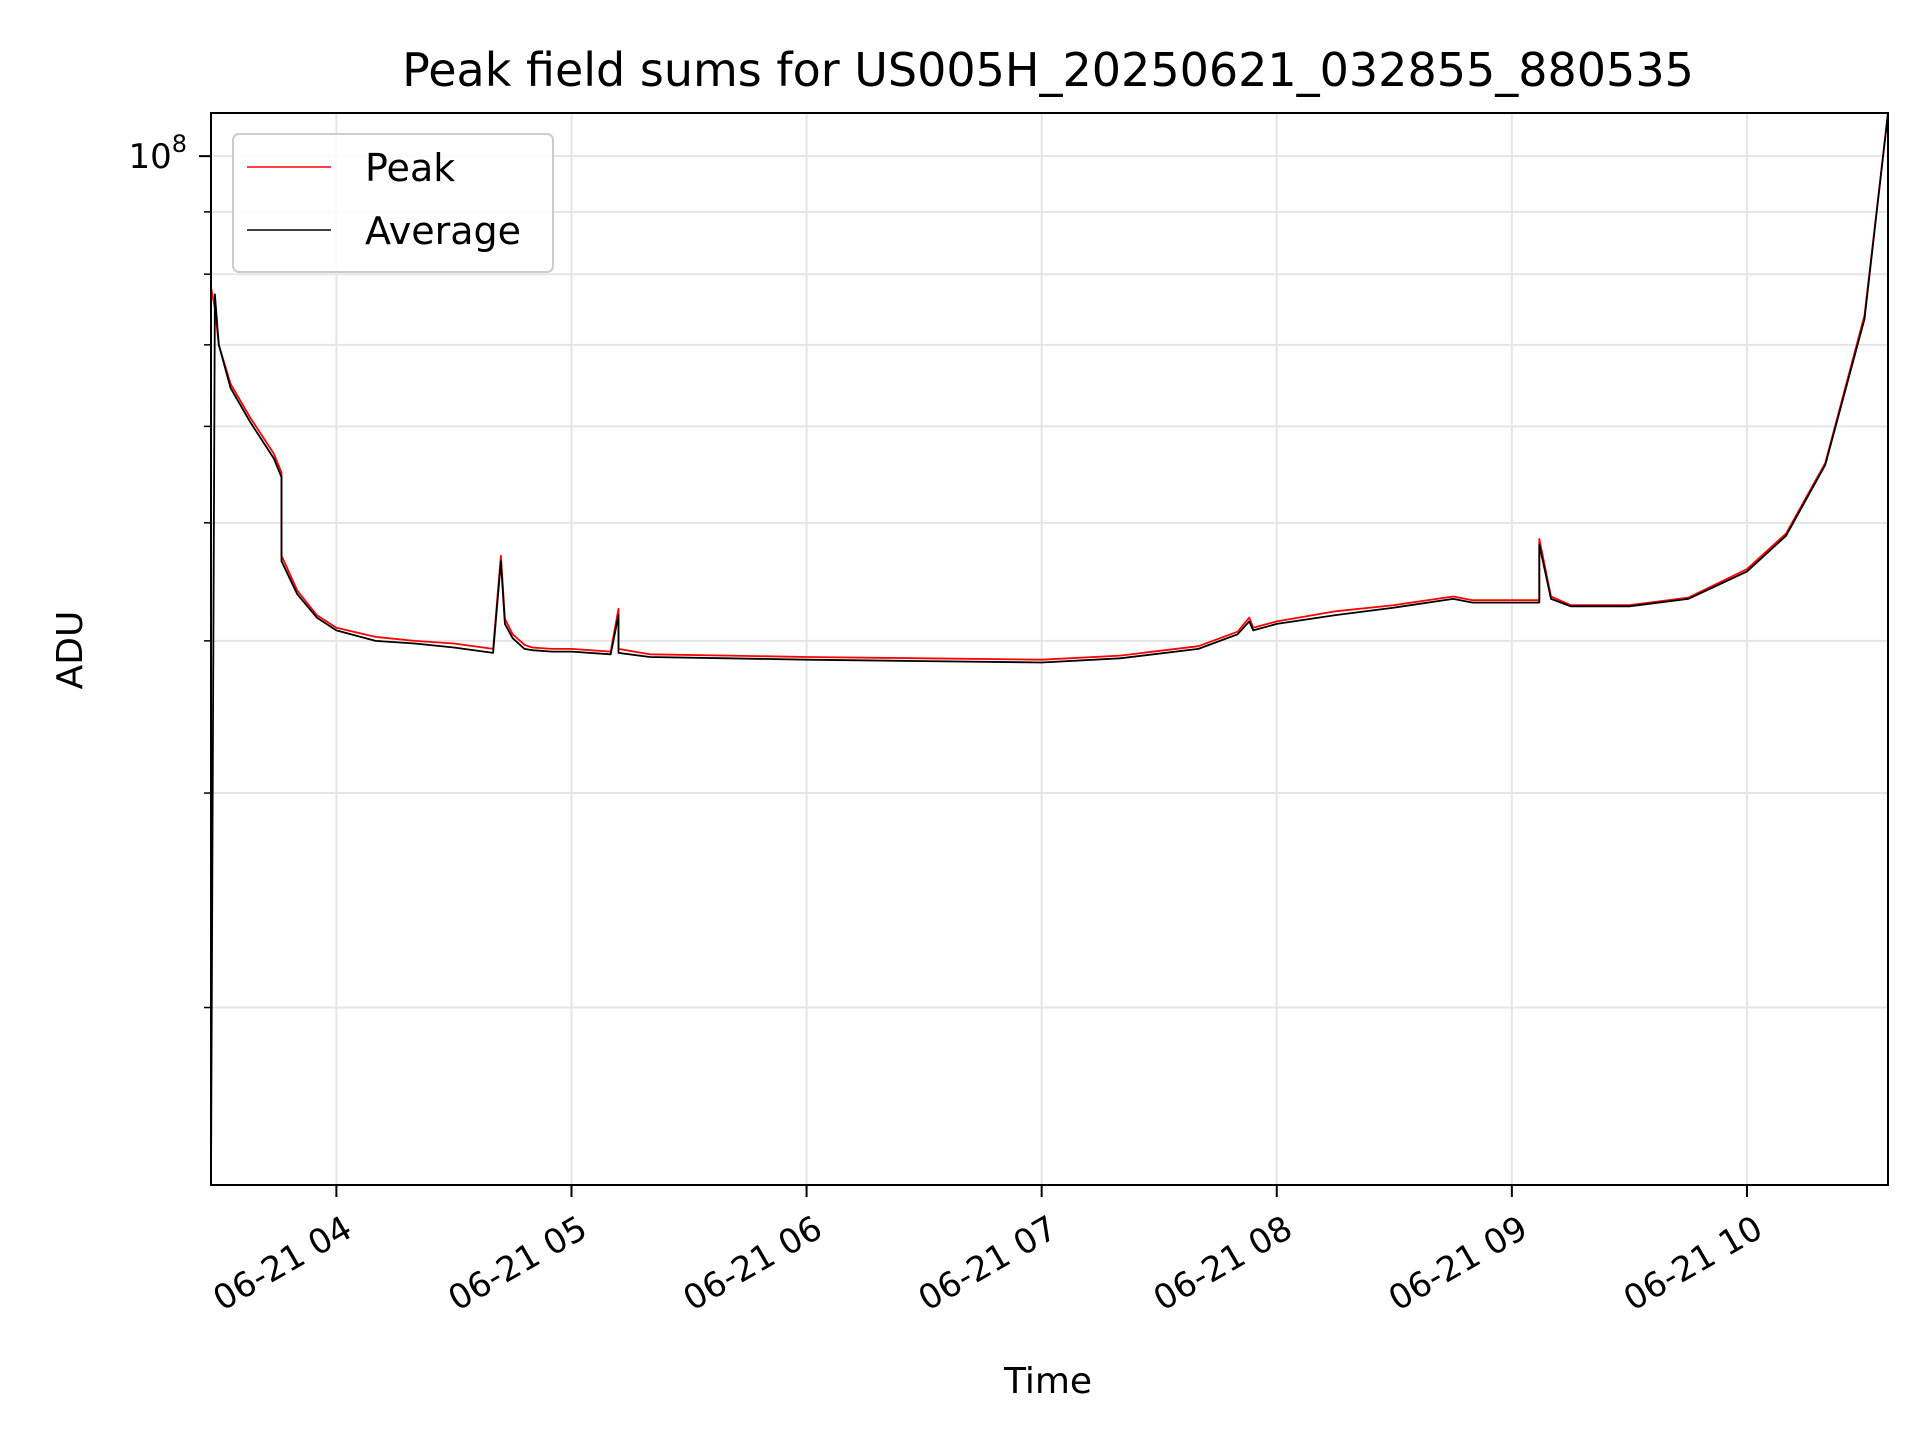 Image resolution: width=1920 pixels, height=1440 pixels. What do you see at coordinates (179, 144) in the screenshot?
I see `y-tick-label-exponent: 8` at bounding box center [179, 144].